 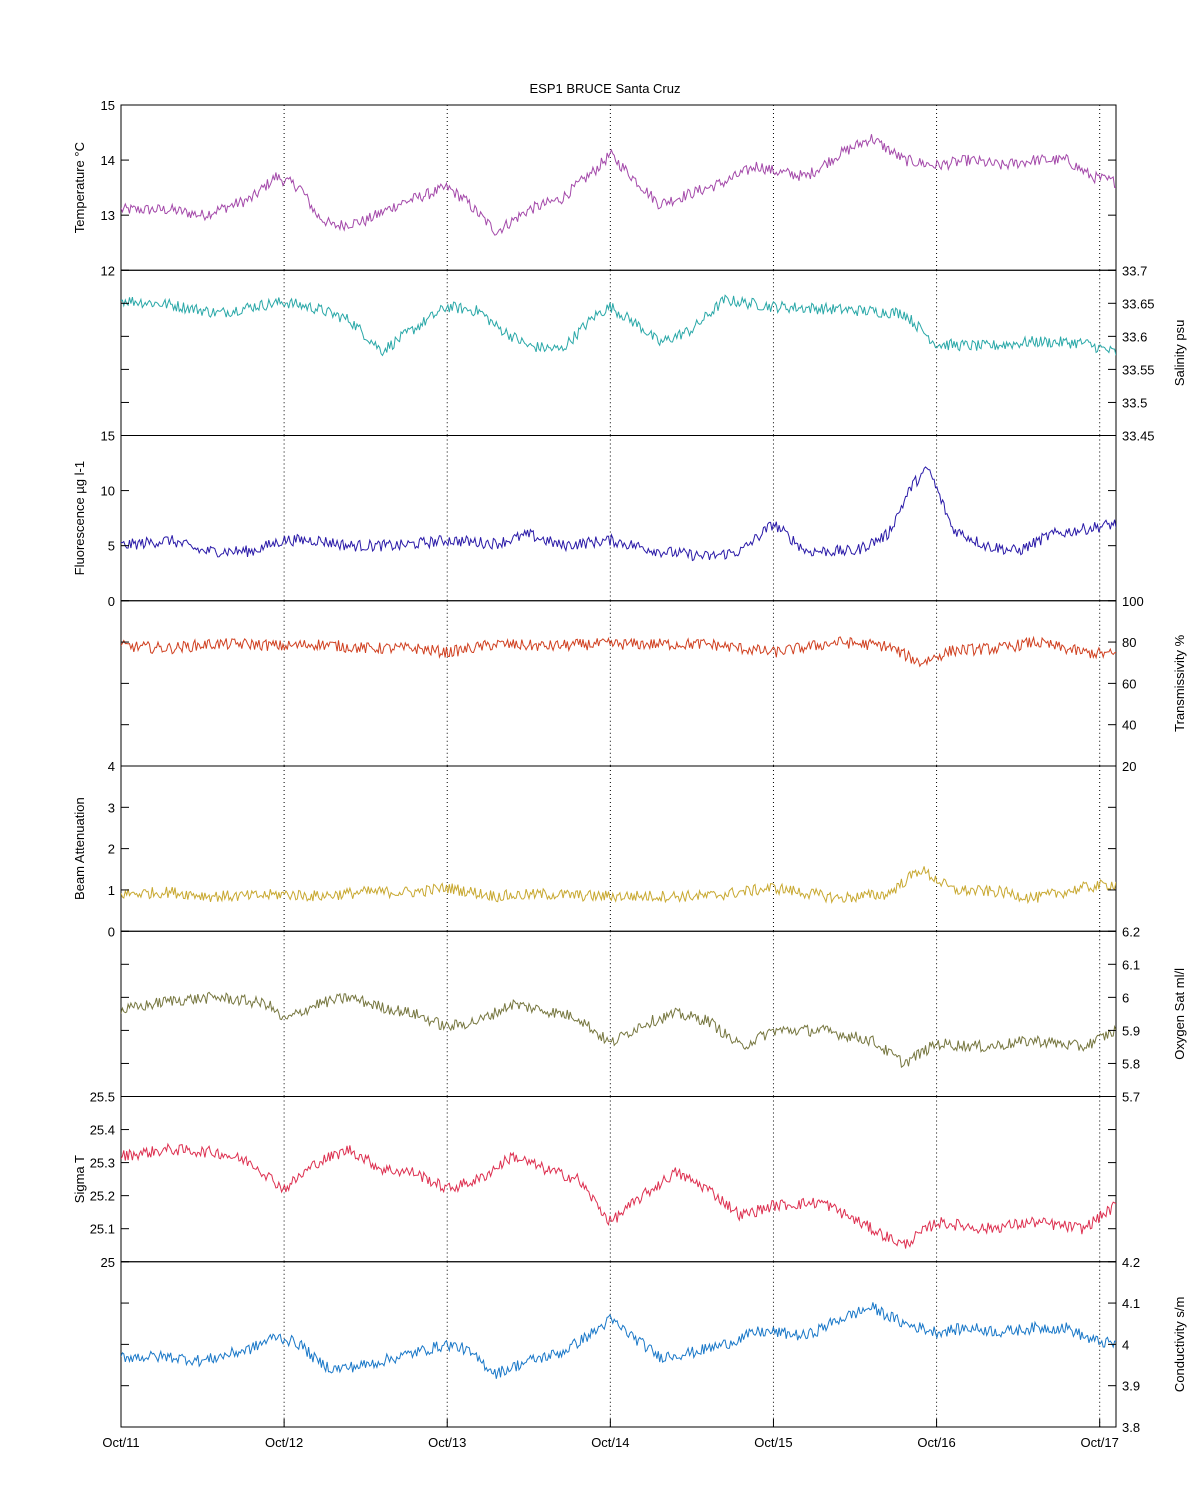 I want to click on x-tick-label: Oct/13, so click(x=447, y=1442).